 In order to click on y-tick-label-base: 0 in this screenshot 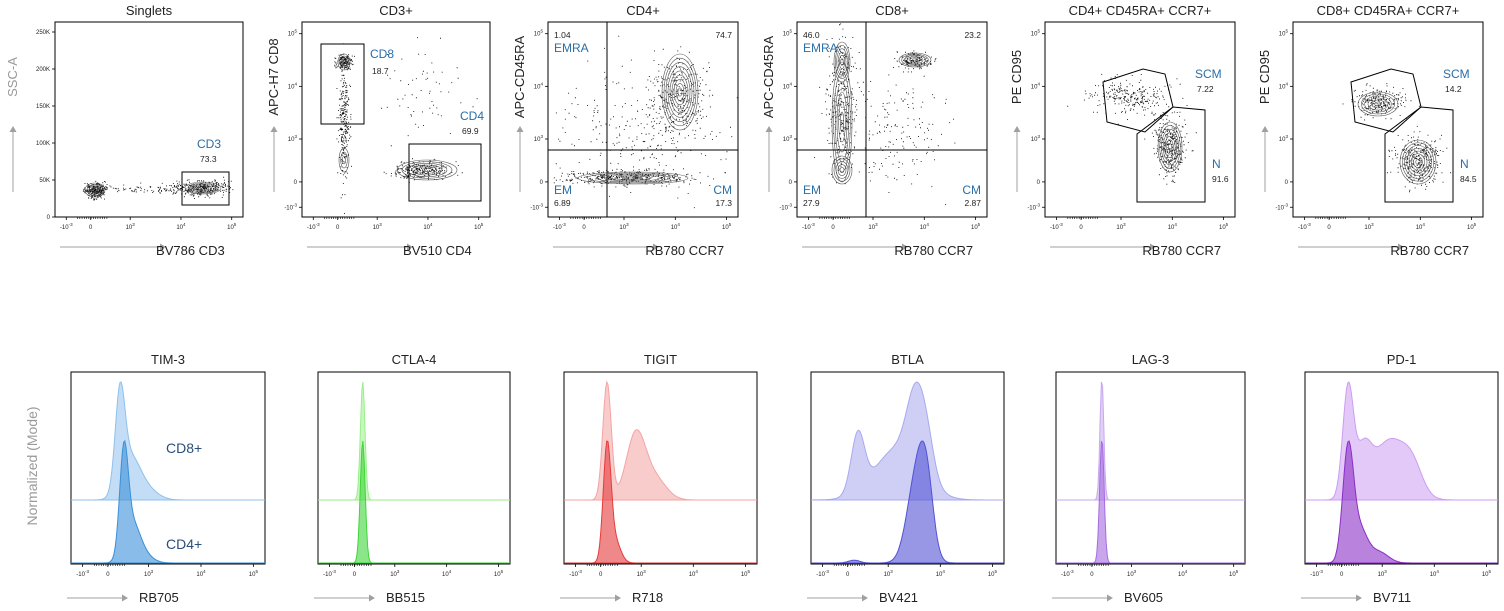, I will do `click(542, 183)`.